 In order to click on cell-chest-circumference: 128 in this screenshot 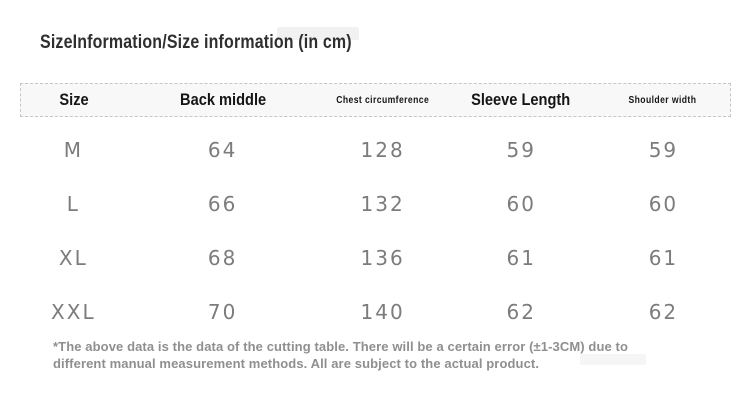, I will do `click(382, 150)`.